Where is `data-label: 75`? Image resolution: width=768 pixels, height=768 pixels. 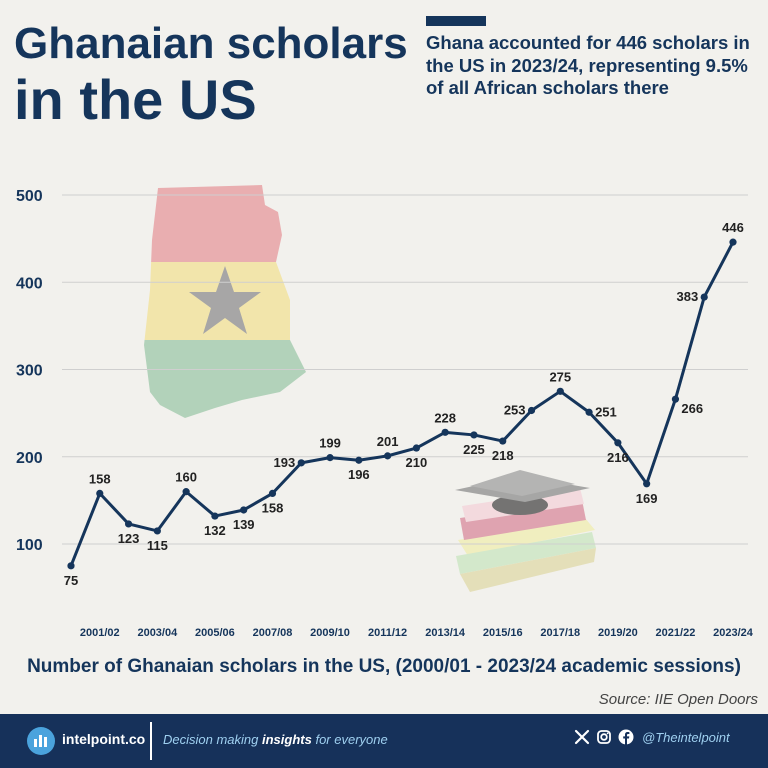 data-label: 75 is located at coordinates (71, 580).